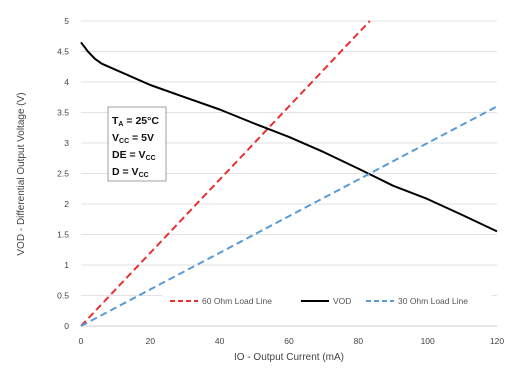 This screenshot has height=382, width=525. I want to click on y-tick-labels: 0 0.5 1 1.5 2 2.5 3 3.5 4 4.5 5, so click(63, 173).